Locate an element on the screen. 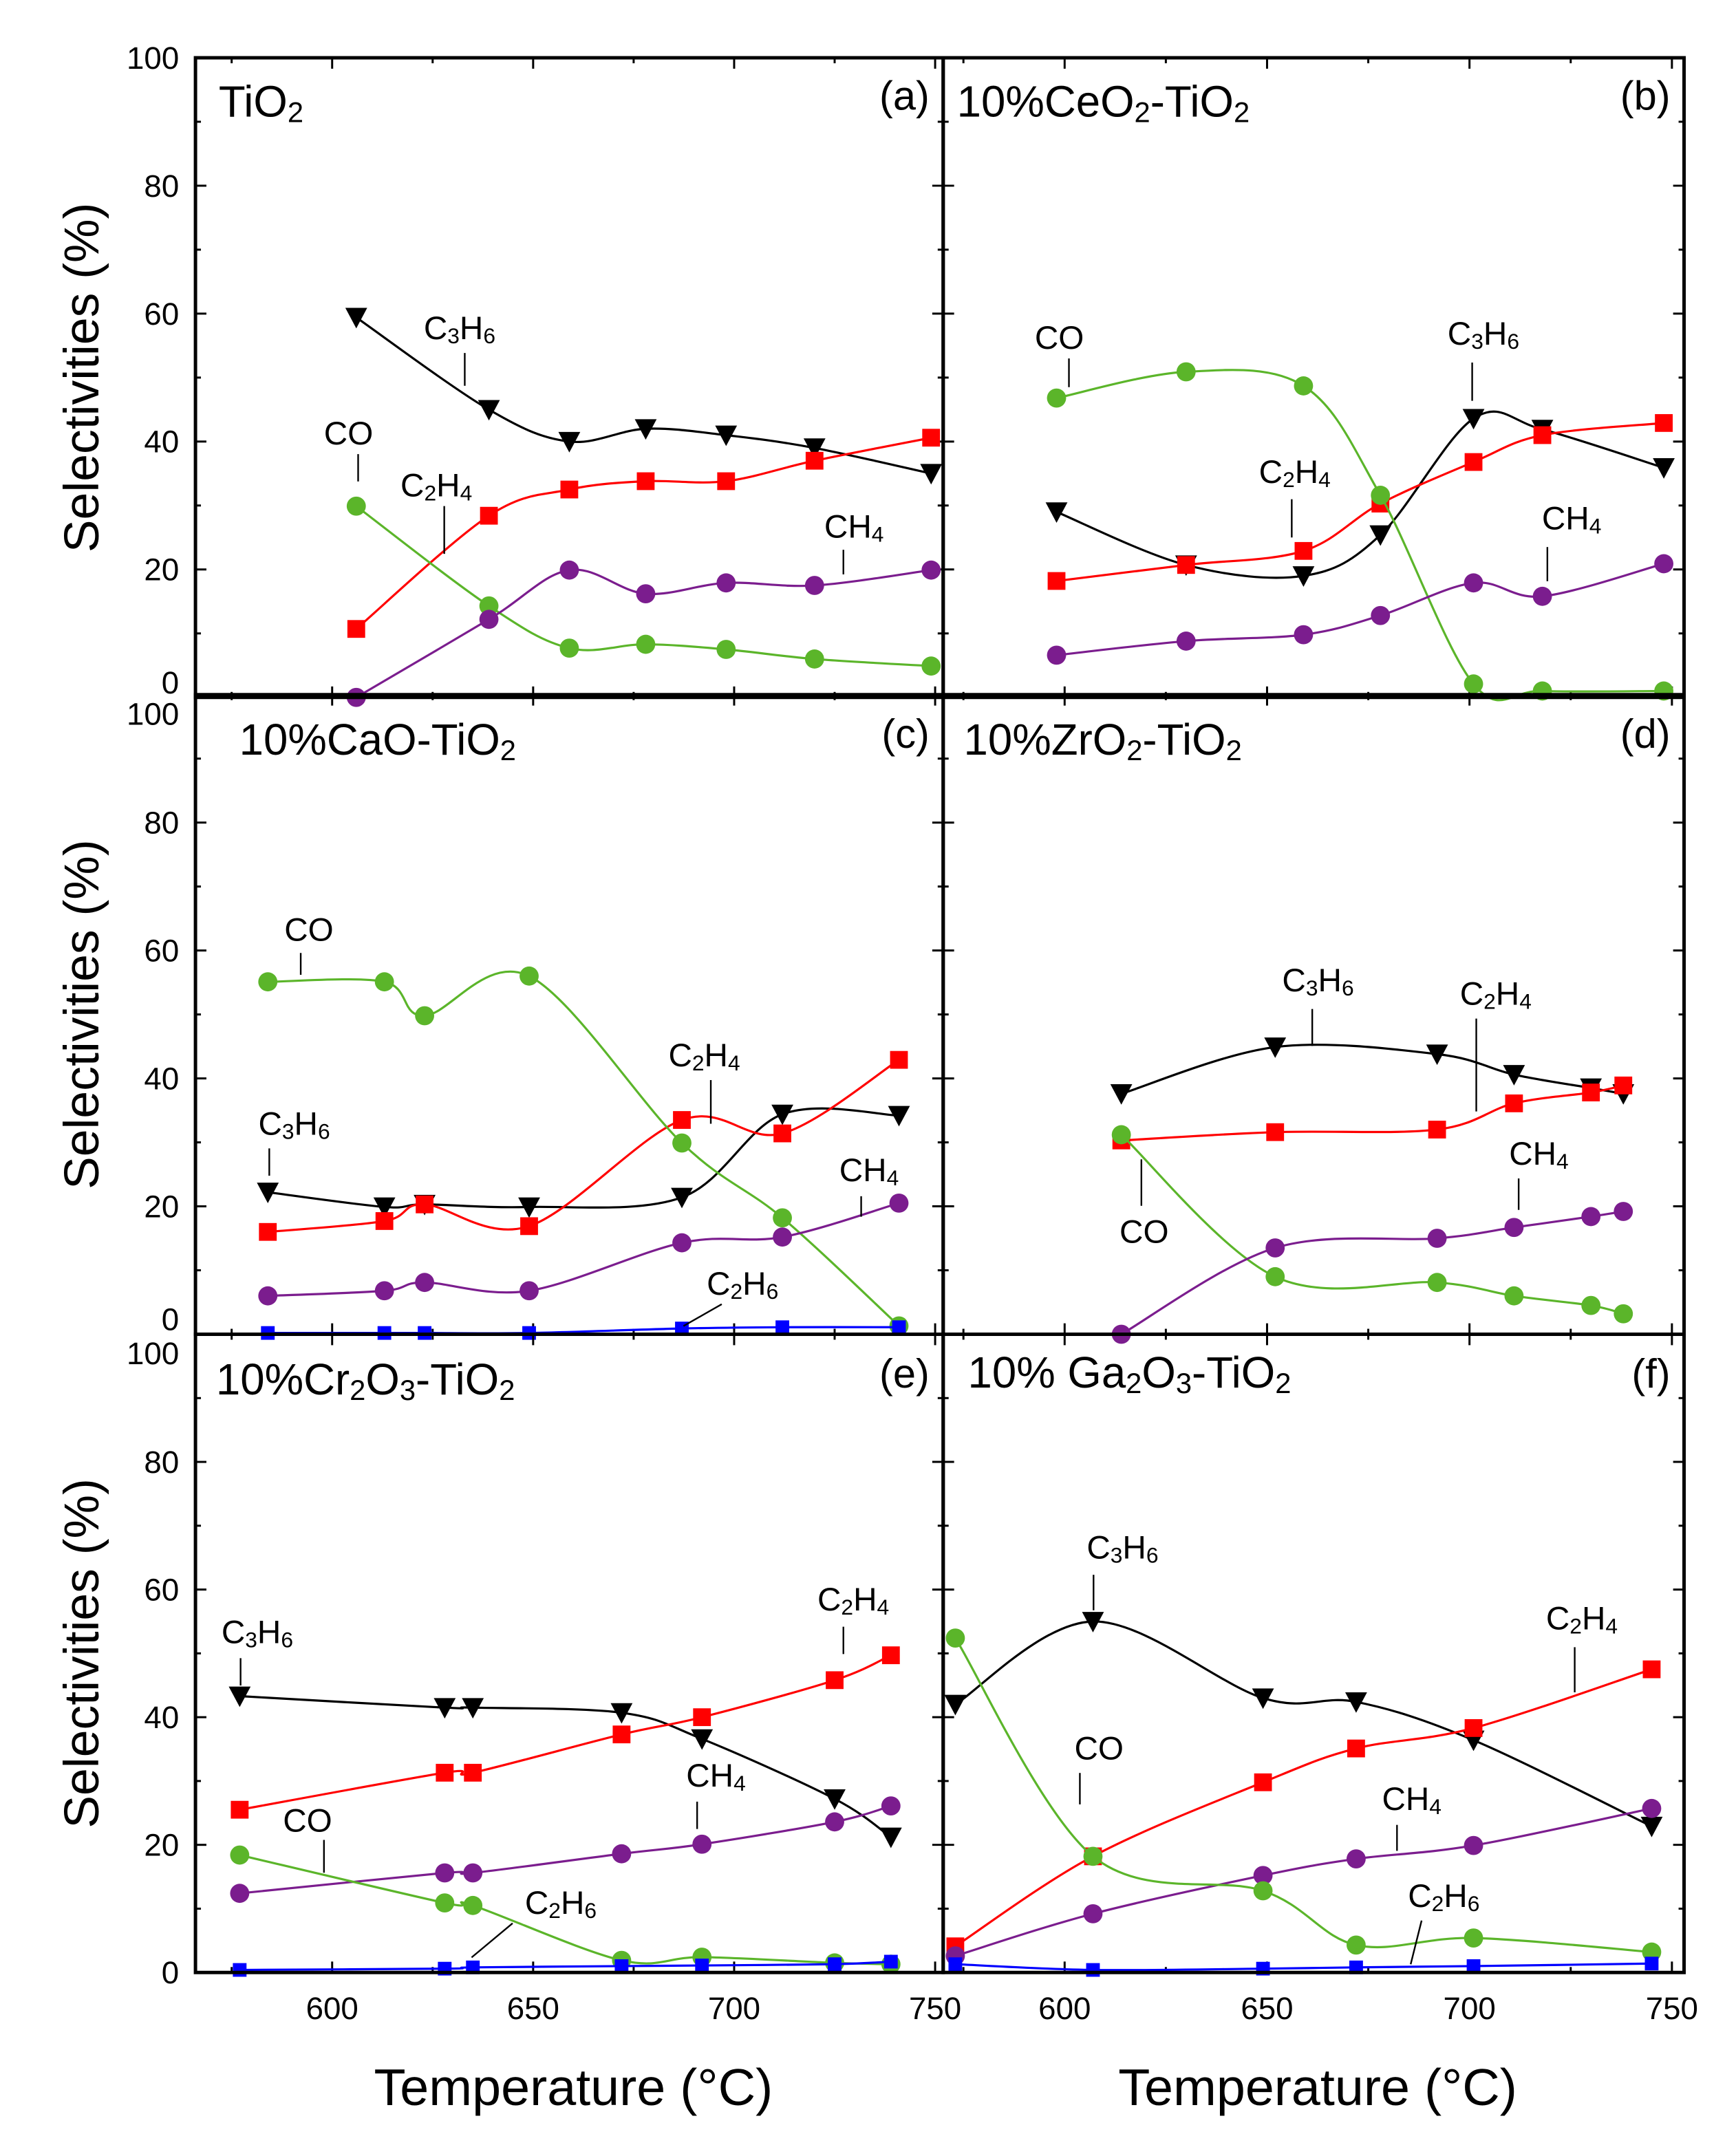 The height and width of the screenshot is (2156, 1736). y-tick-label: 20 is located at coordinates (161, 569).